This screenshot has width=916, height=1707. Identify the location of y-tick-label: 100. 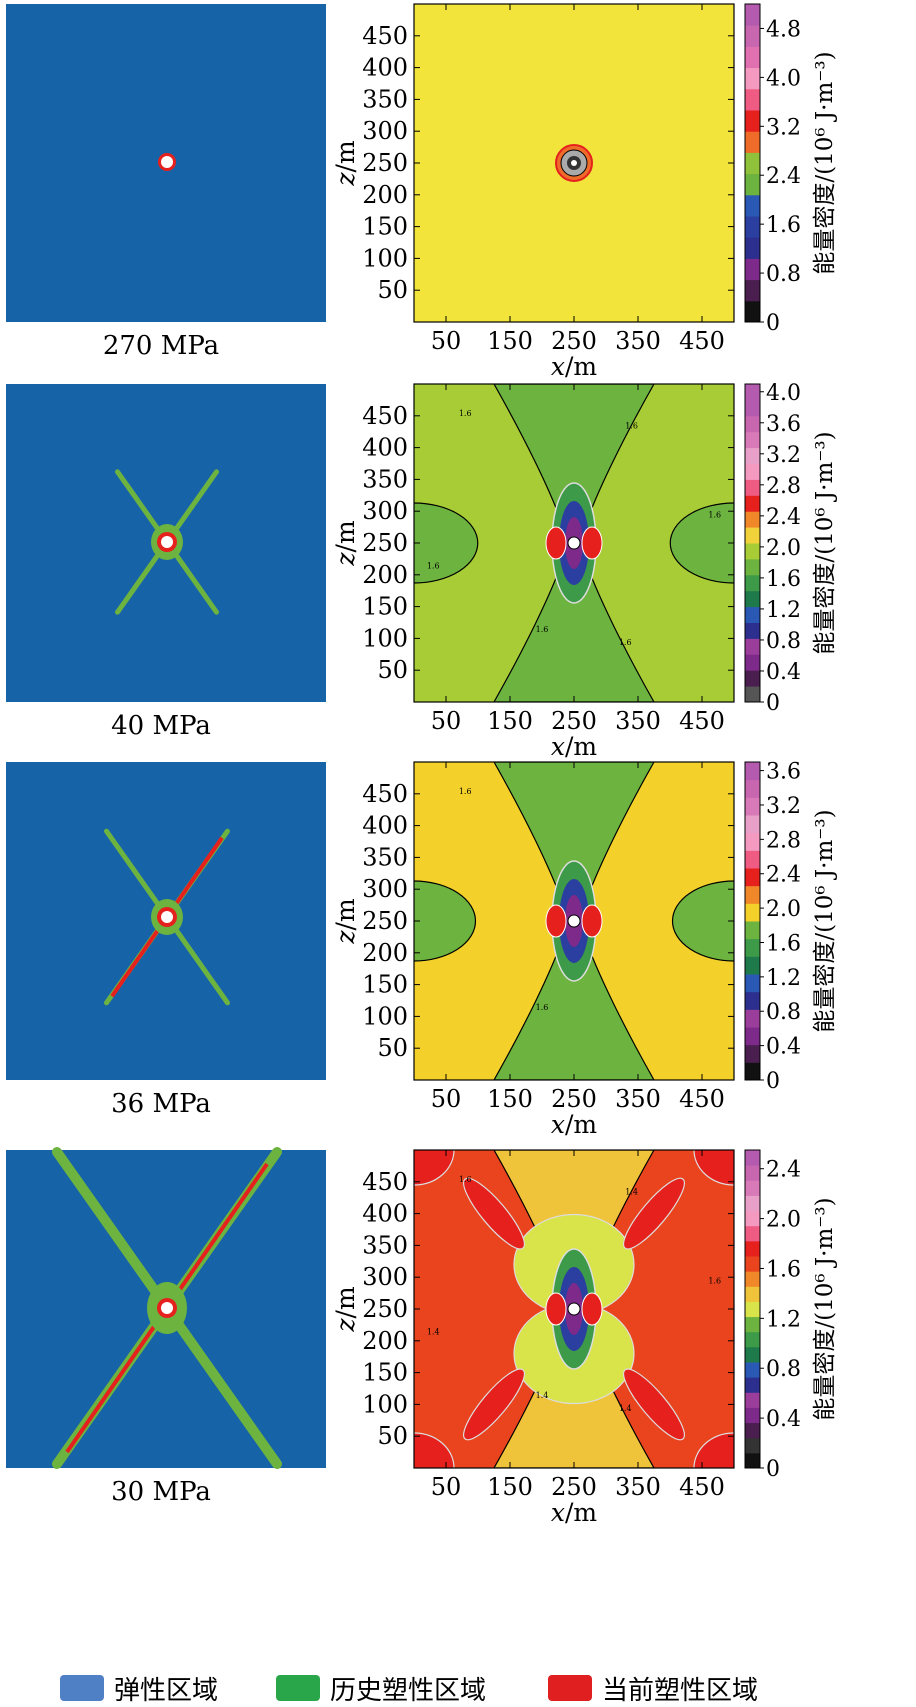
(385, 638).